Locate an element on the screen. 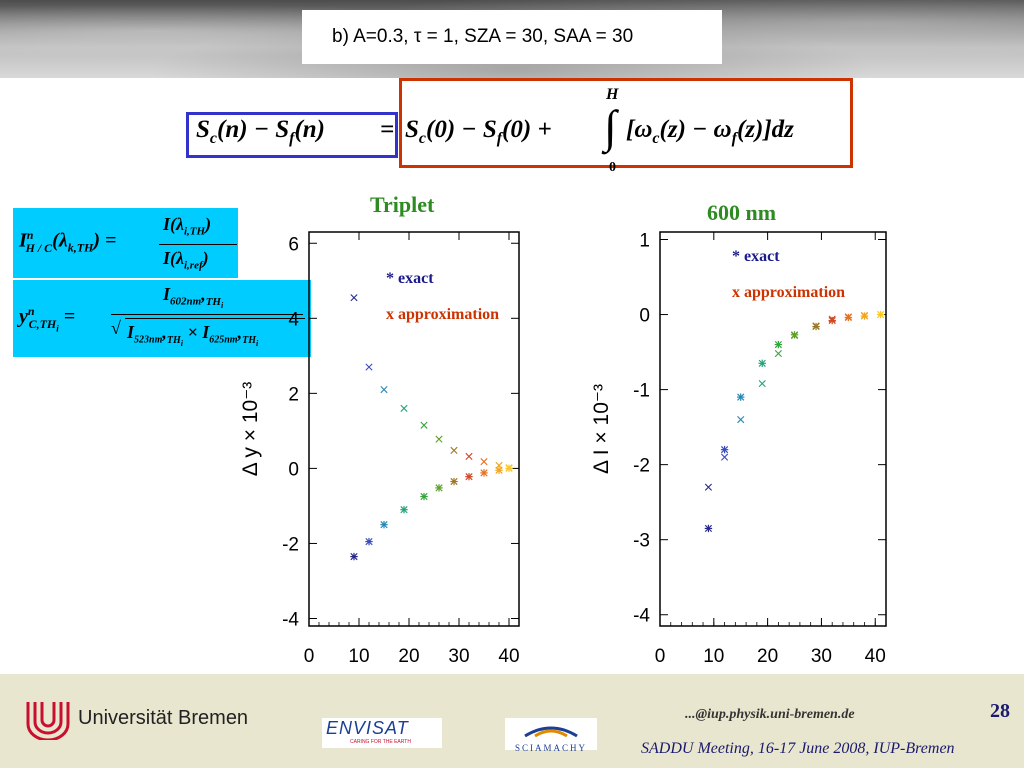  integral-sign: ∫ is located at coordinates (610, 126).